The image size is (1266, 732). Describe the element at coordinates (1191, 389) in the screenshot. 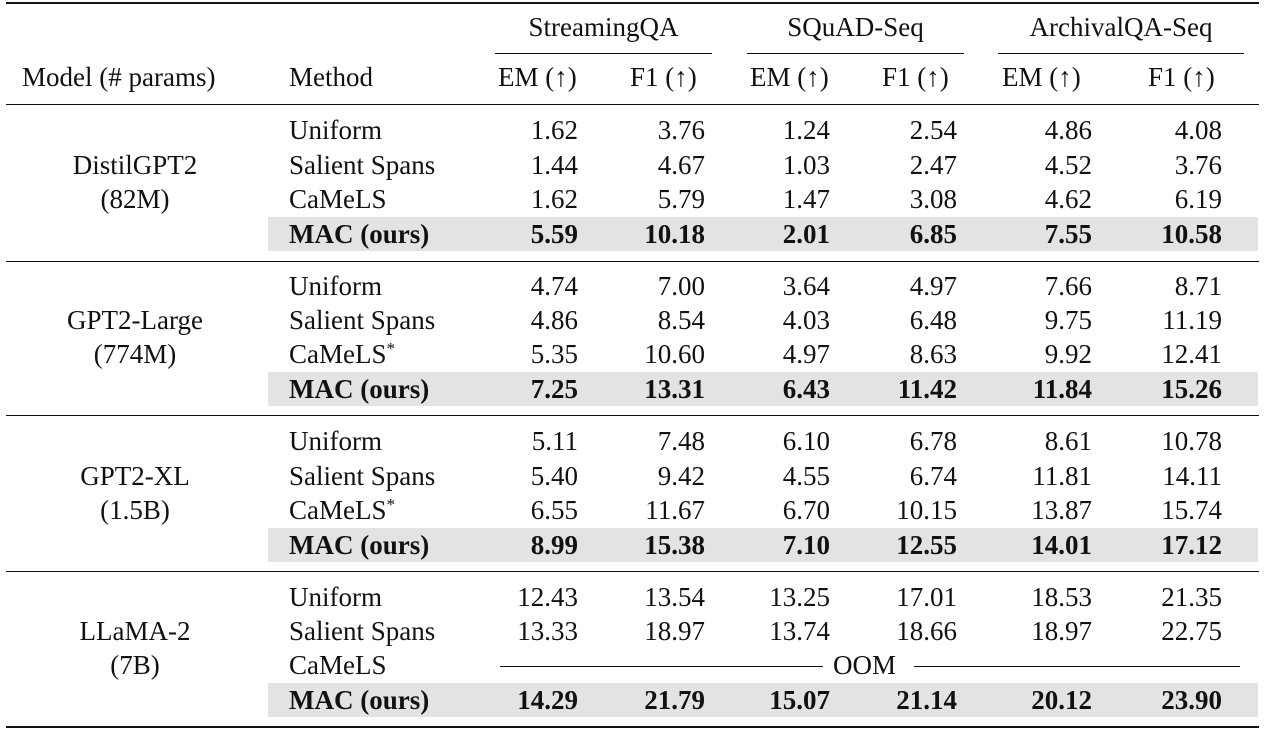

I see `cell-value: 15.26` at that location.